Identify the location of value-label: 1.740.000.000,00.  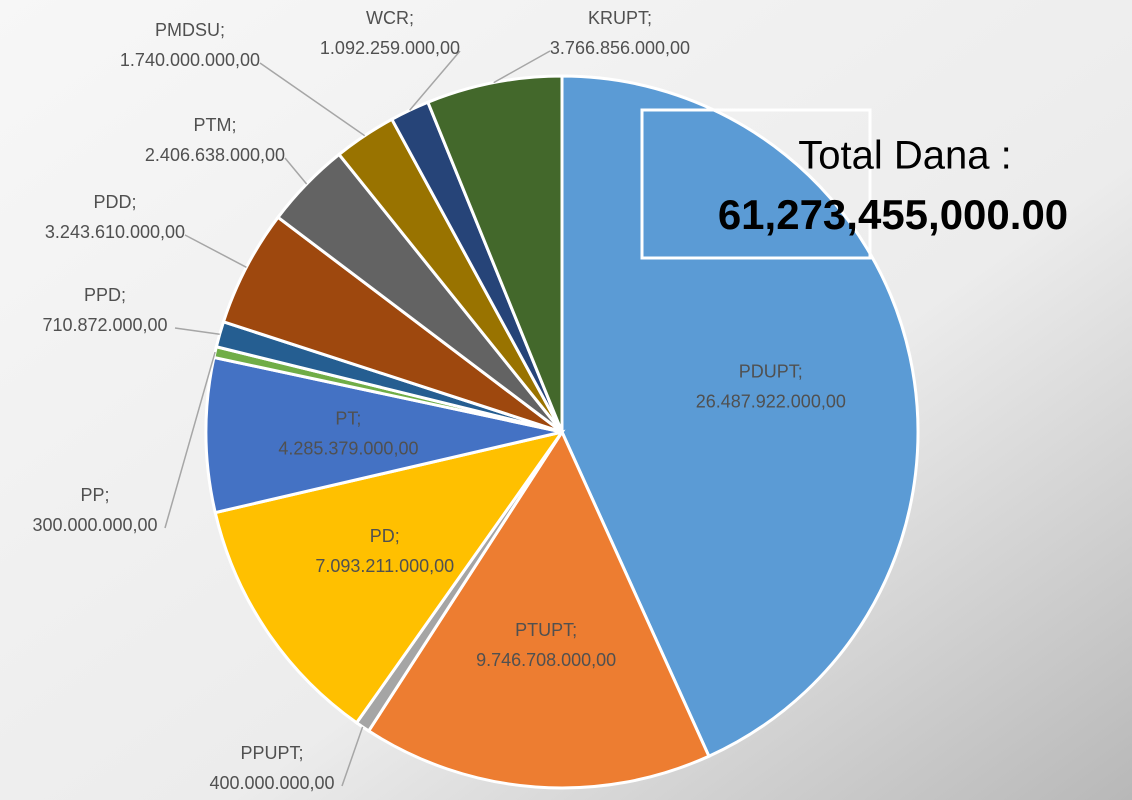
(190, 60).